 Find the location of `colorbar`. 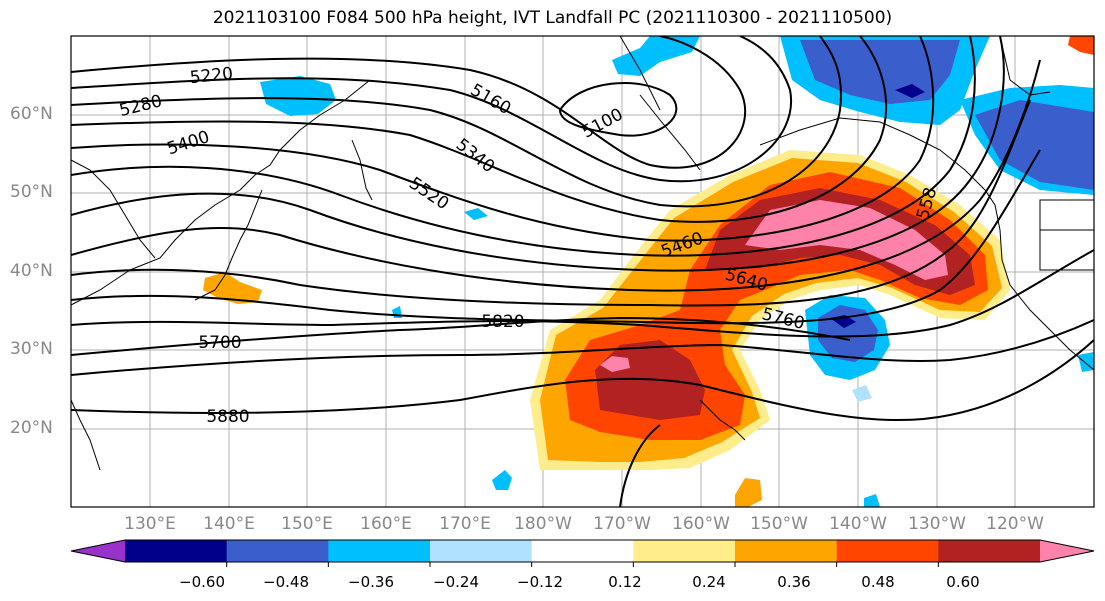

colorbar is located at coordinates (582, 553).